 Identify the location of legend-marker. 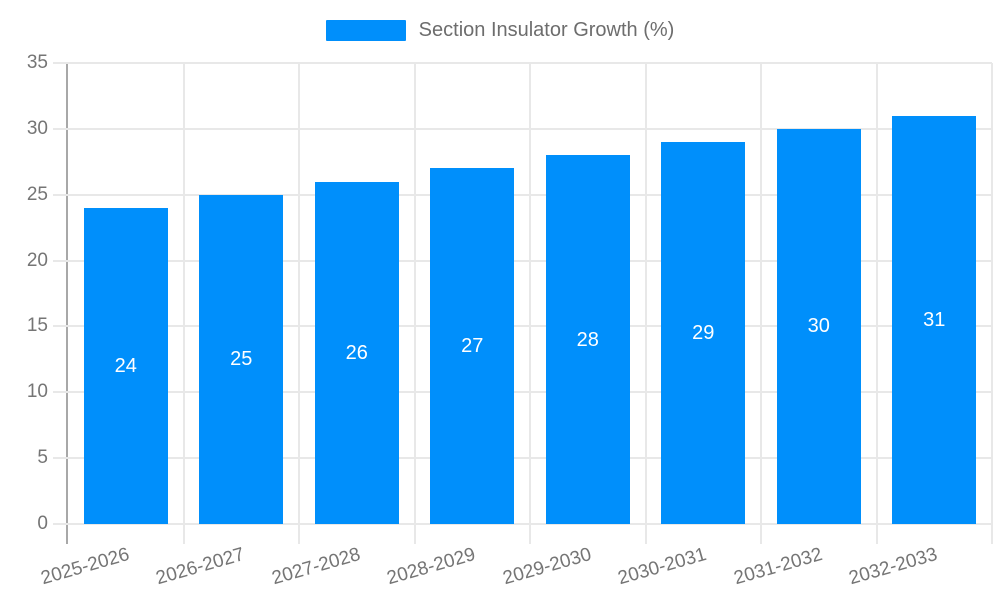
(365, 30).